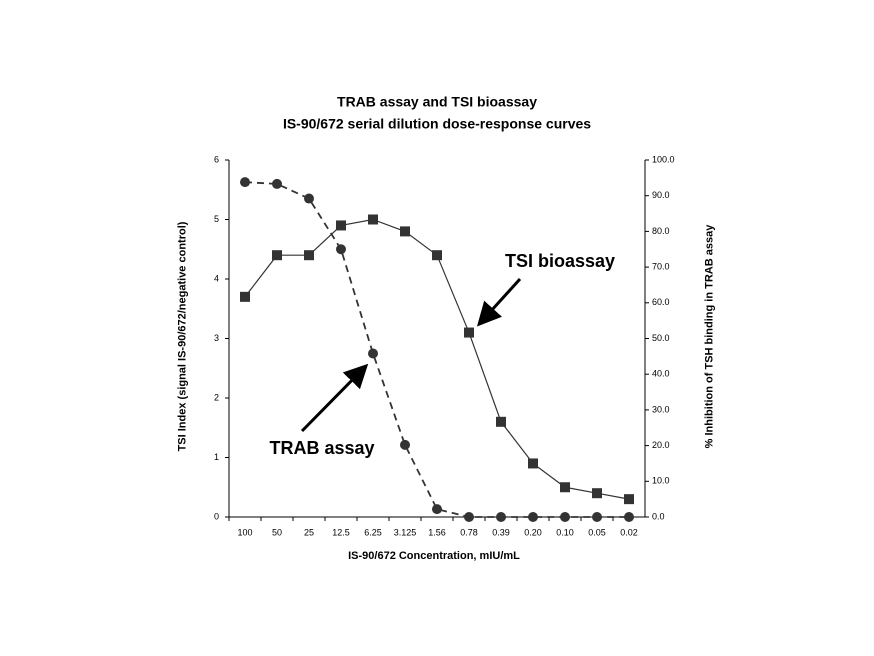  What do you see at coordinates (661, 374) in the screenshot?
I see `y2-tick-label: 40.0` at bounding box center [661, 374].